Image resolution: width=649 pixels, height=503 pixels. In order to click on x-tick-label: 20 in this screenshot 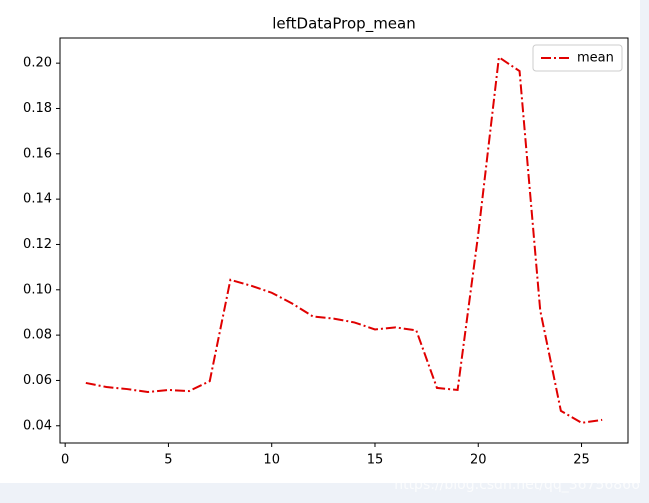, I will do `click(478, 460)`.